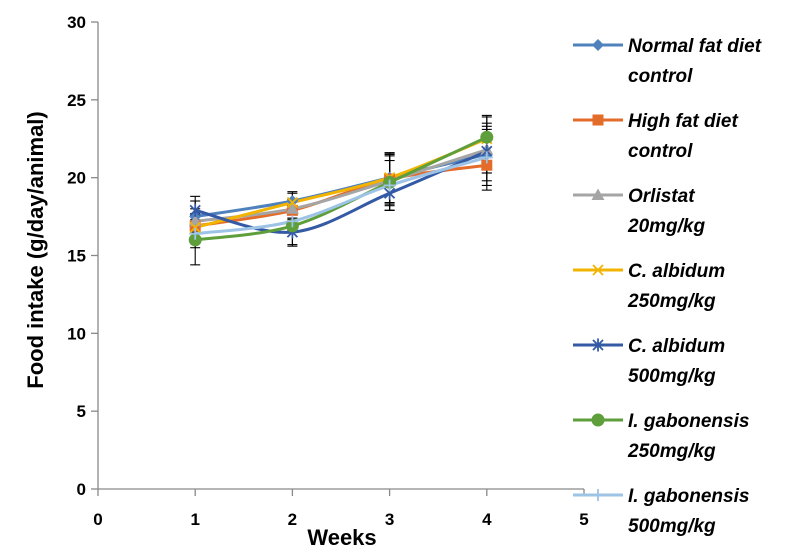 This screenshot has width=792, height=549. What do you see at coordinates (649, 361) in the screenshot?
I see `legend-item: C. albidum 500mg/kg` at bounding box center [649, 361].